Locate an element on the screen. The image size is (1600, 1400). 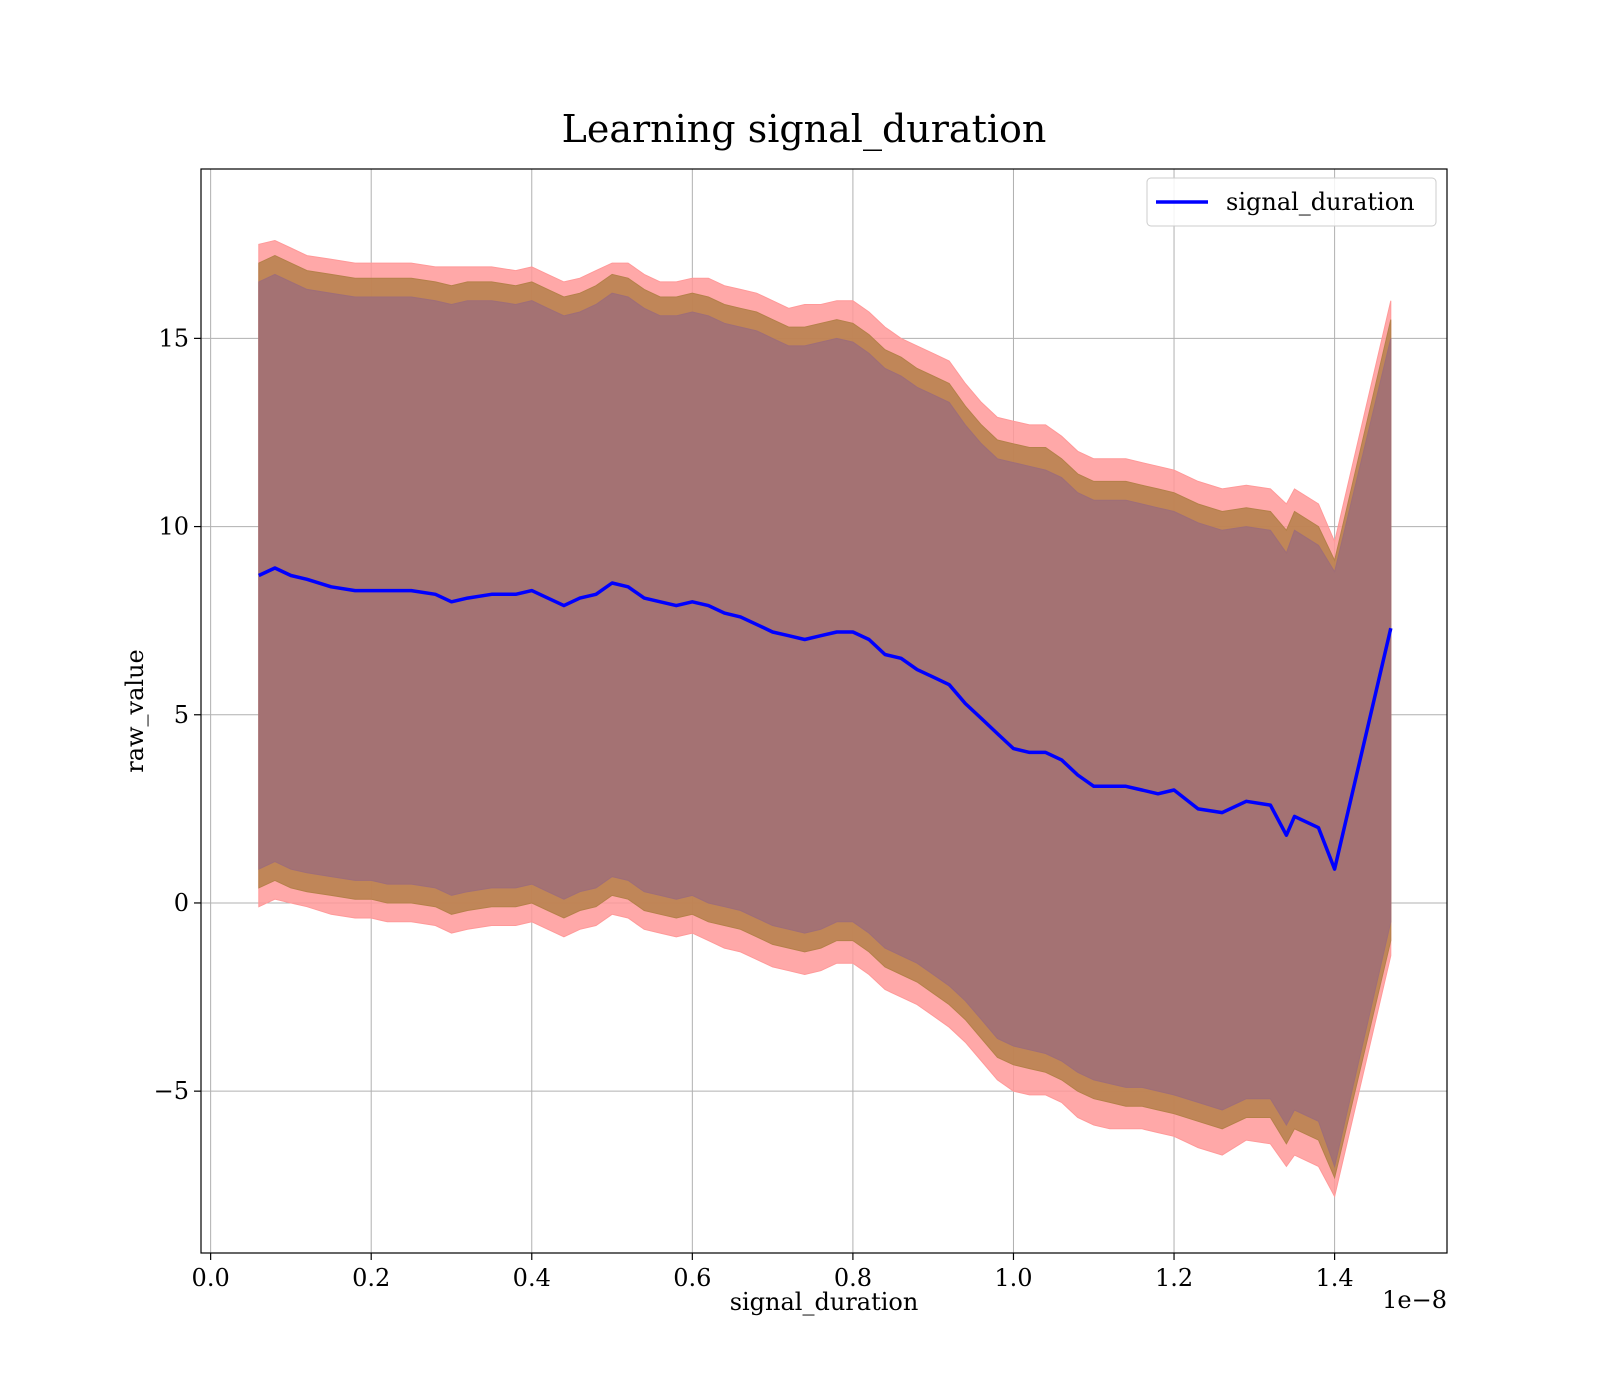
x-axis-offset-label: 1e−8 is located at coordinates (1414, 1300).